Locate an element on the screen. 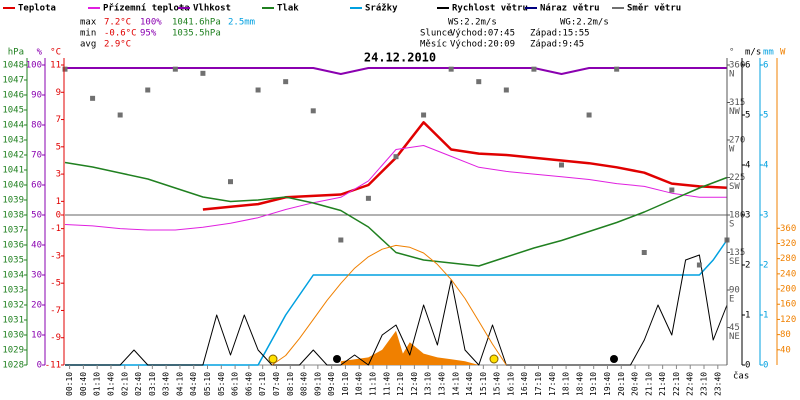 The width and height of the screenshot is (800, 400). y-tick-label: 5 is located at coordinates (58, 147).